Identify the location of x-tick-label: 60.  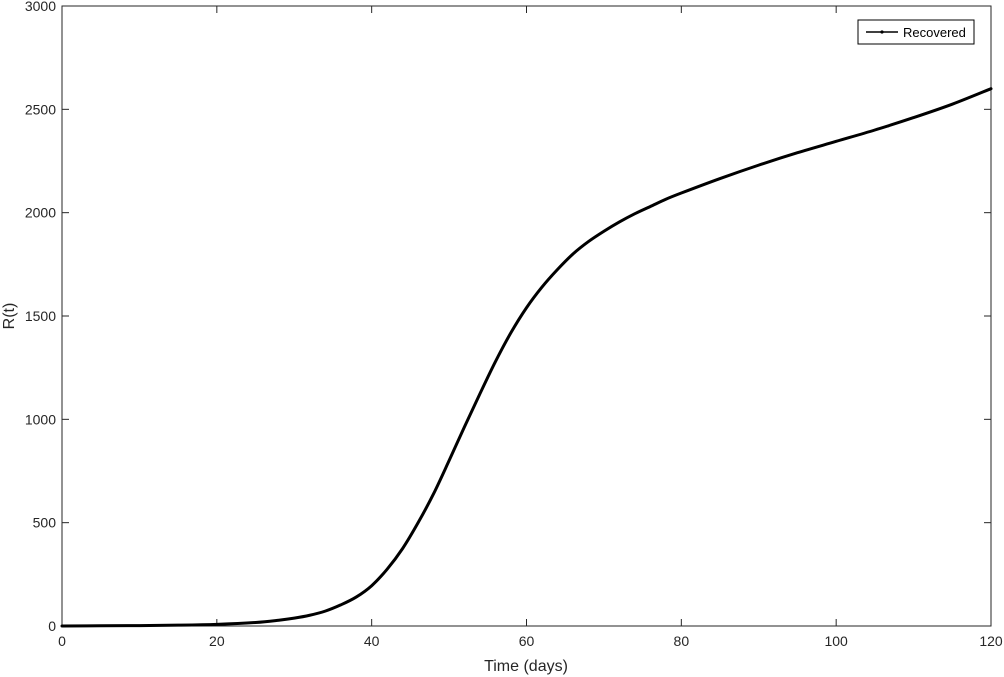
(527, 641).